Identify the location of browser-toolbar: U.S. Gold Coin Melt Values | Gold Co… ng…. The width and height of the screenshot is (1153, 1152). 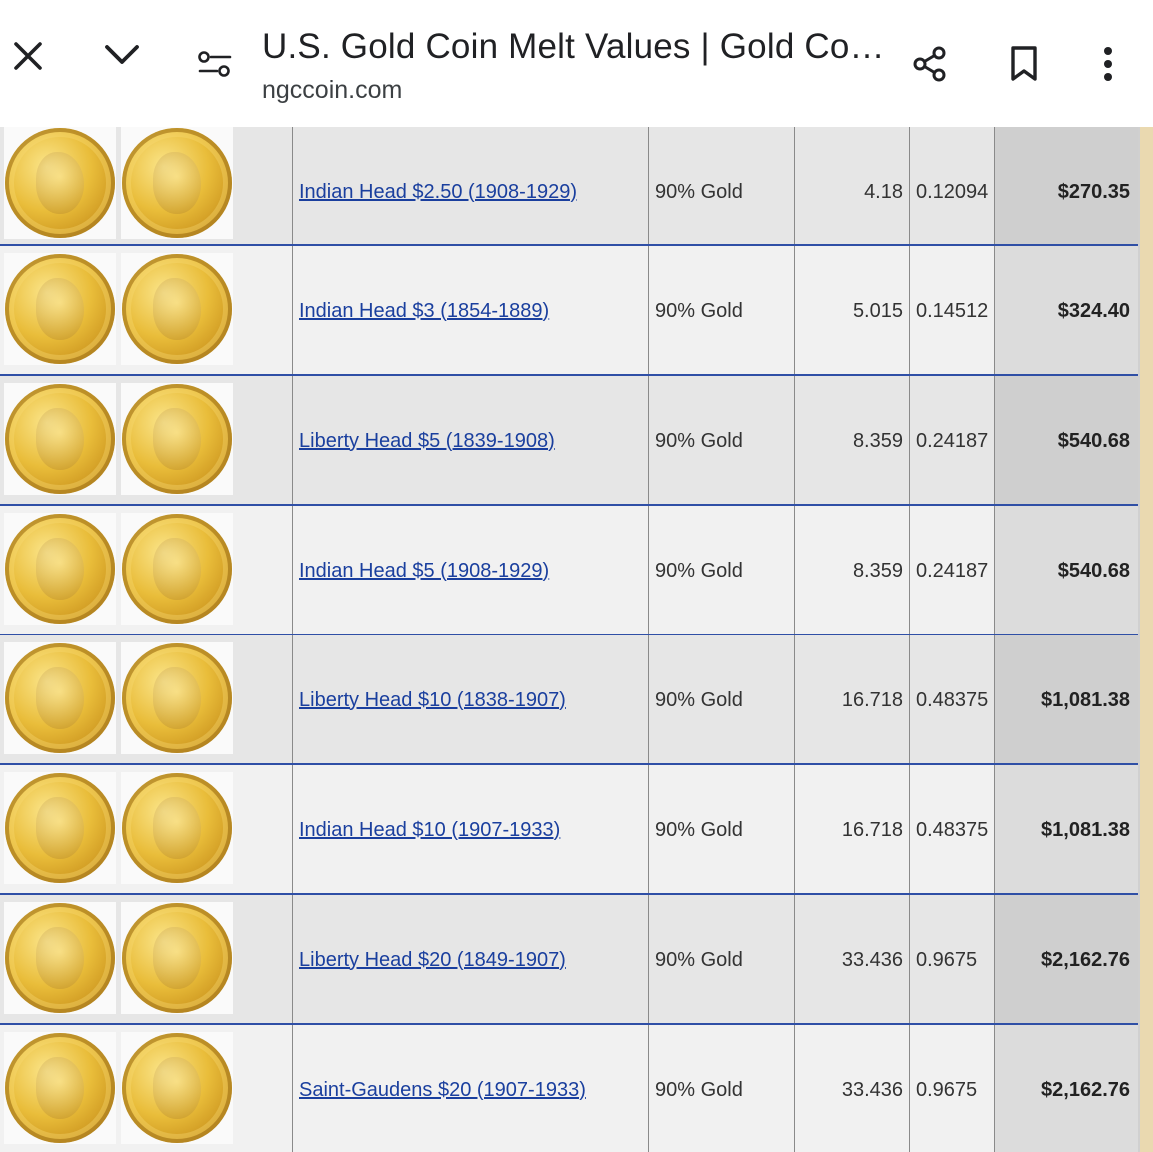
(576, 63).